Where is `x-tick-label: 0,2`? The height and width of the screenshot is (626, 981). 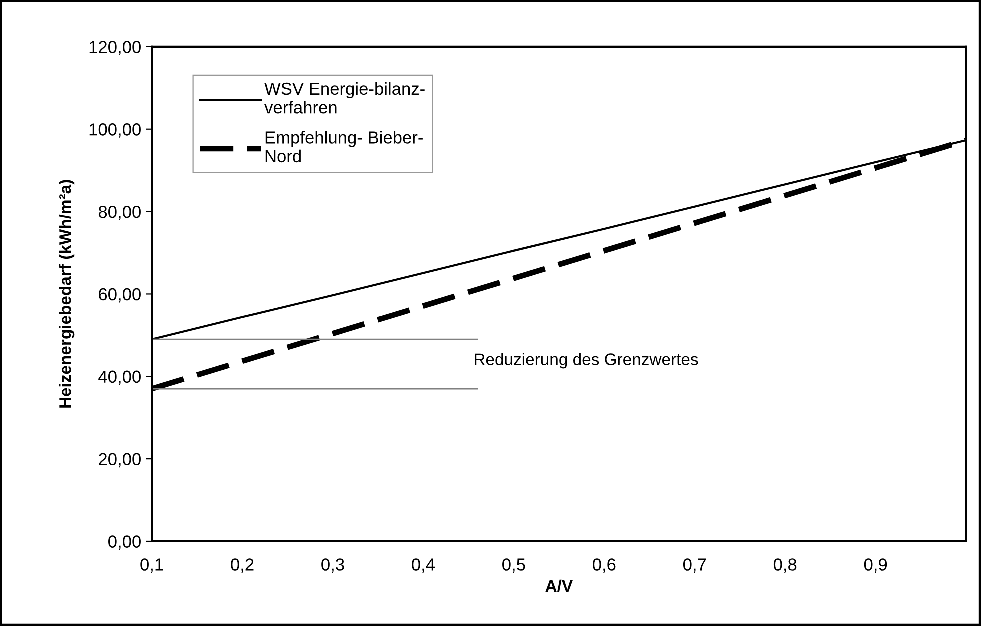
x-tick-label: 0,2 is located at coordinates (242, 565).